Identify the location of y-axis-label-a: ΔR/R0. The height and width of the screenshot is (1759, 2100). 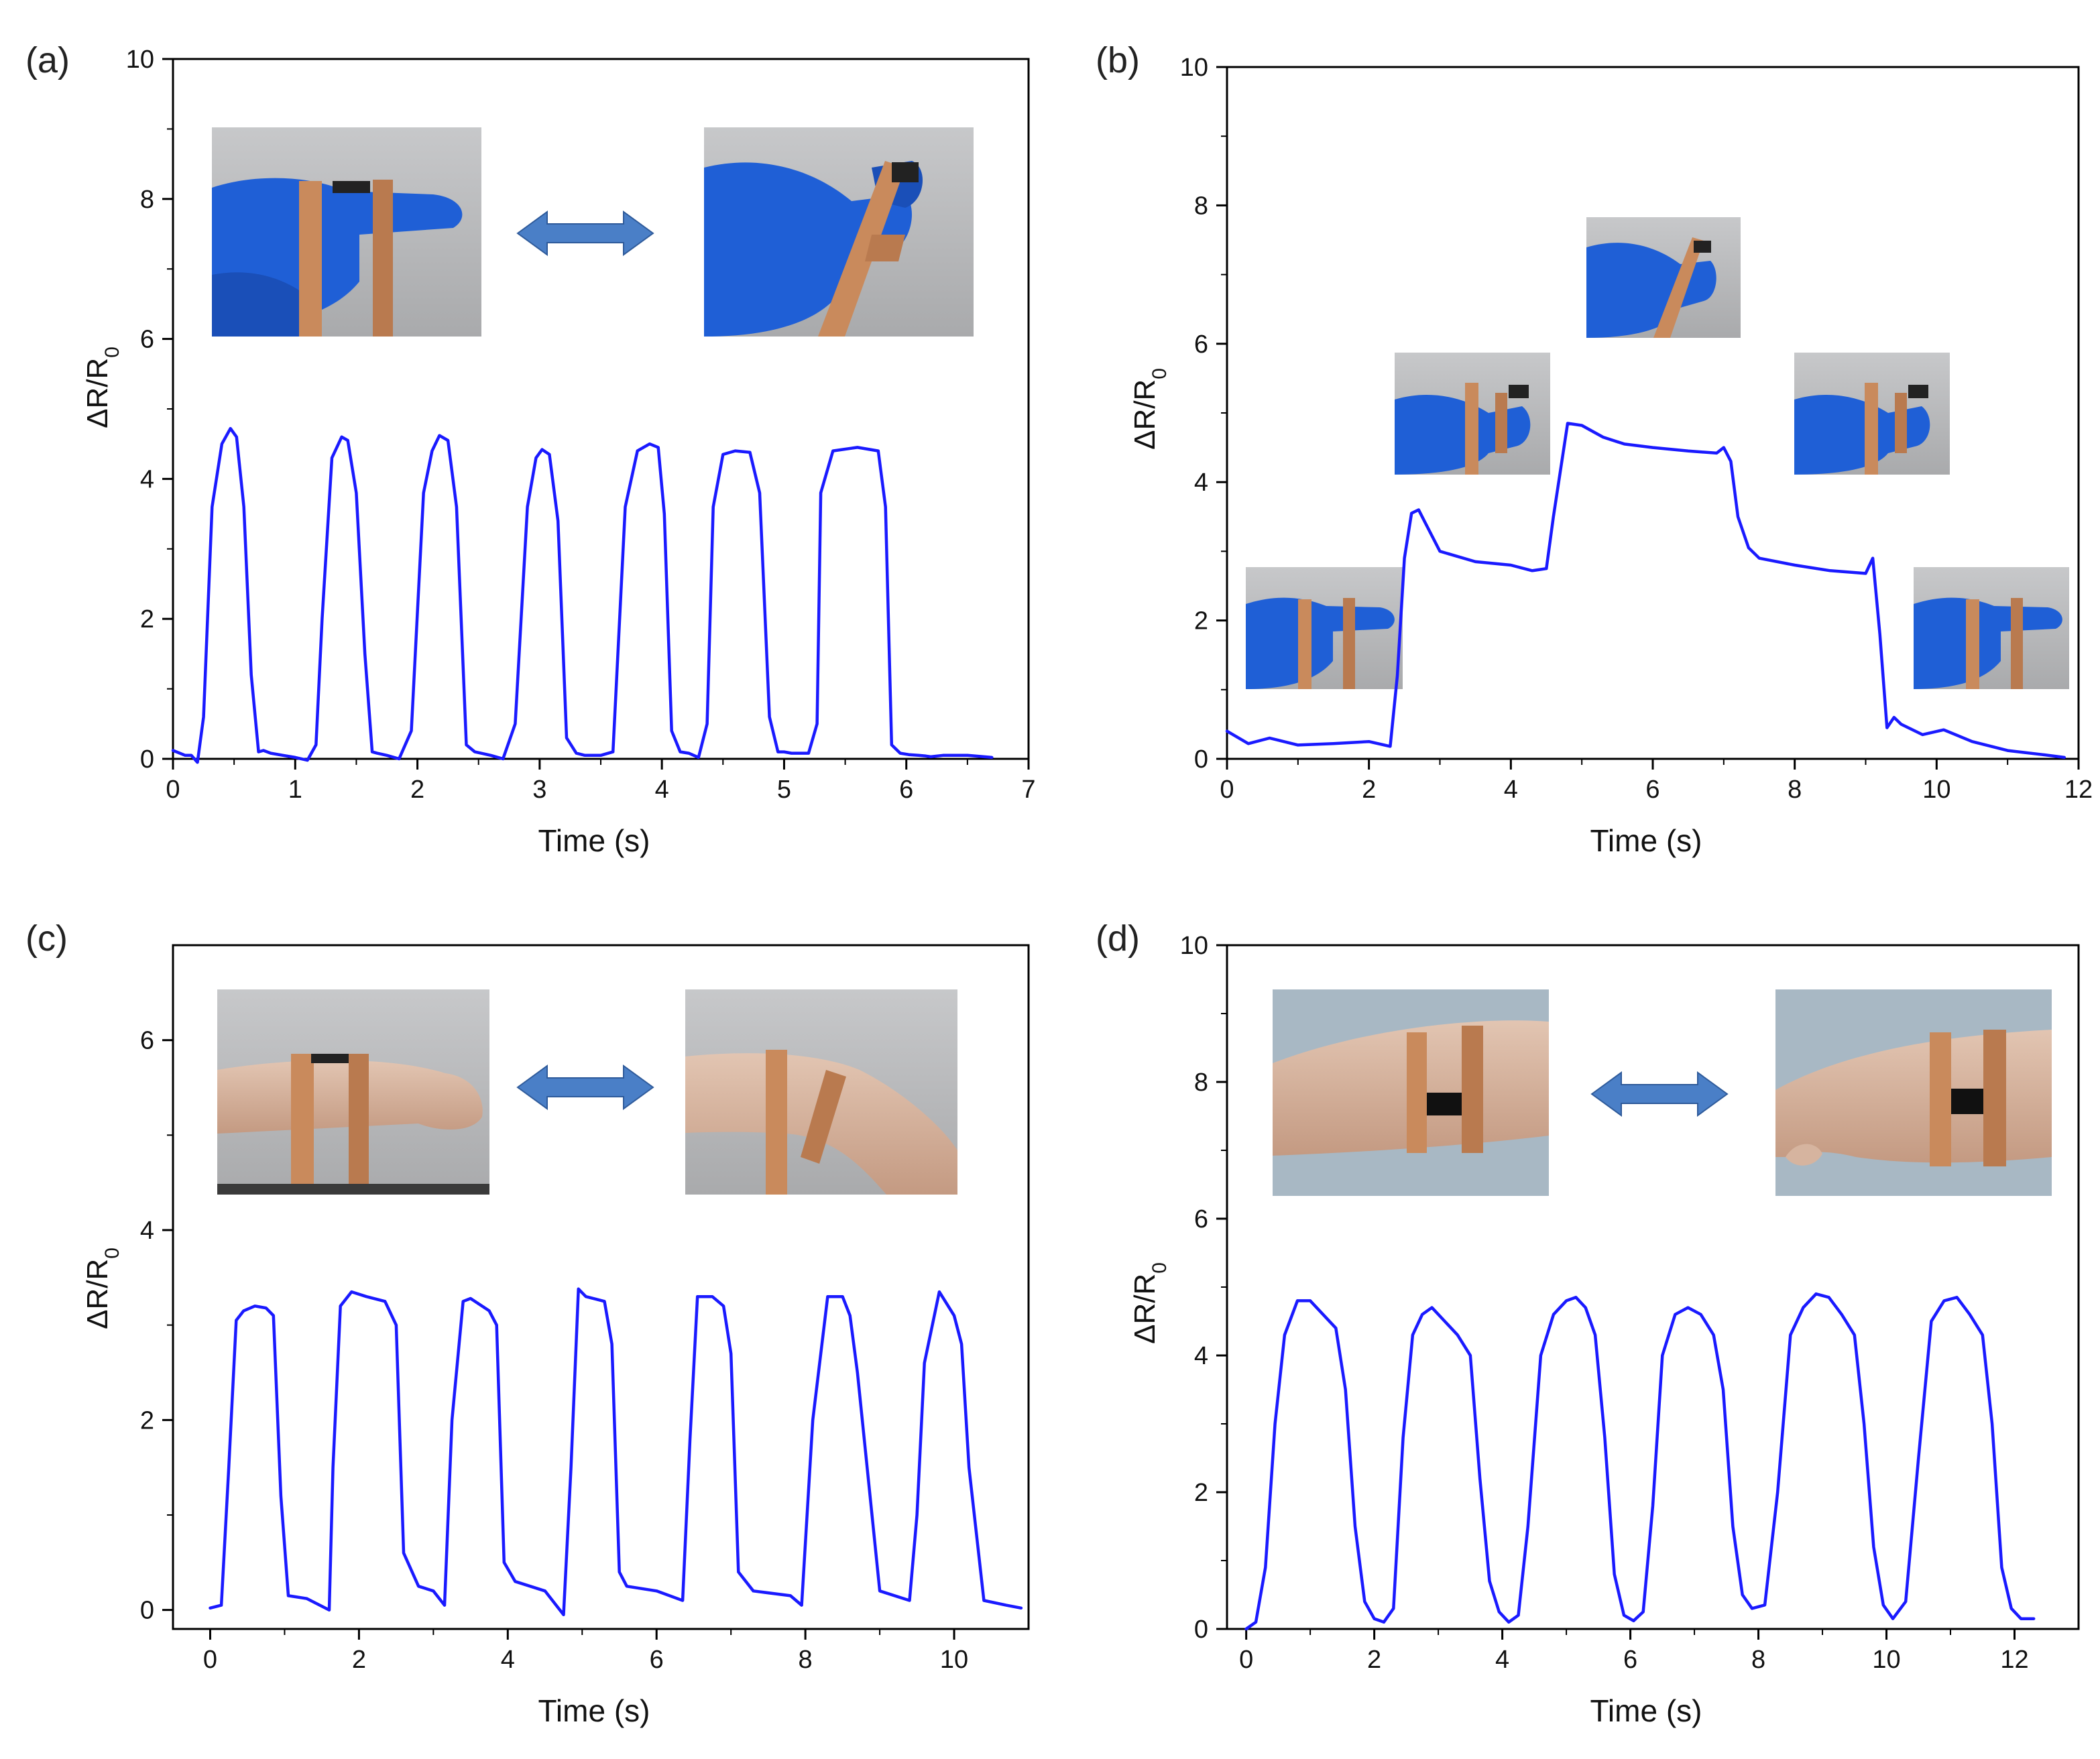
(102, 388).